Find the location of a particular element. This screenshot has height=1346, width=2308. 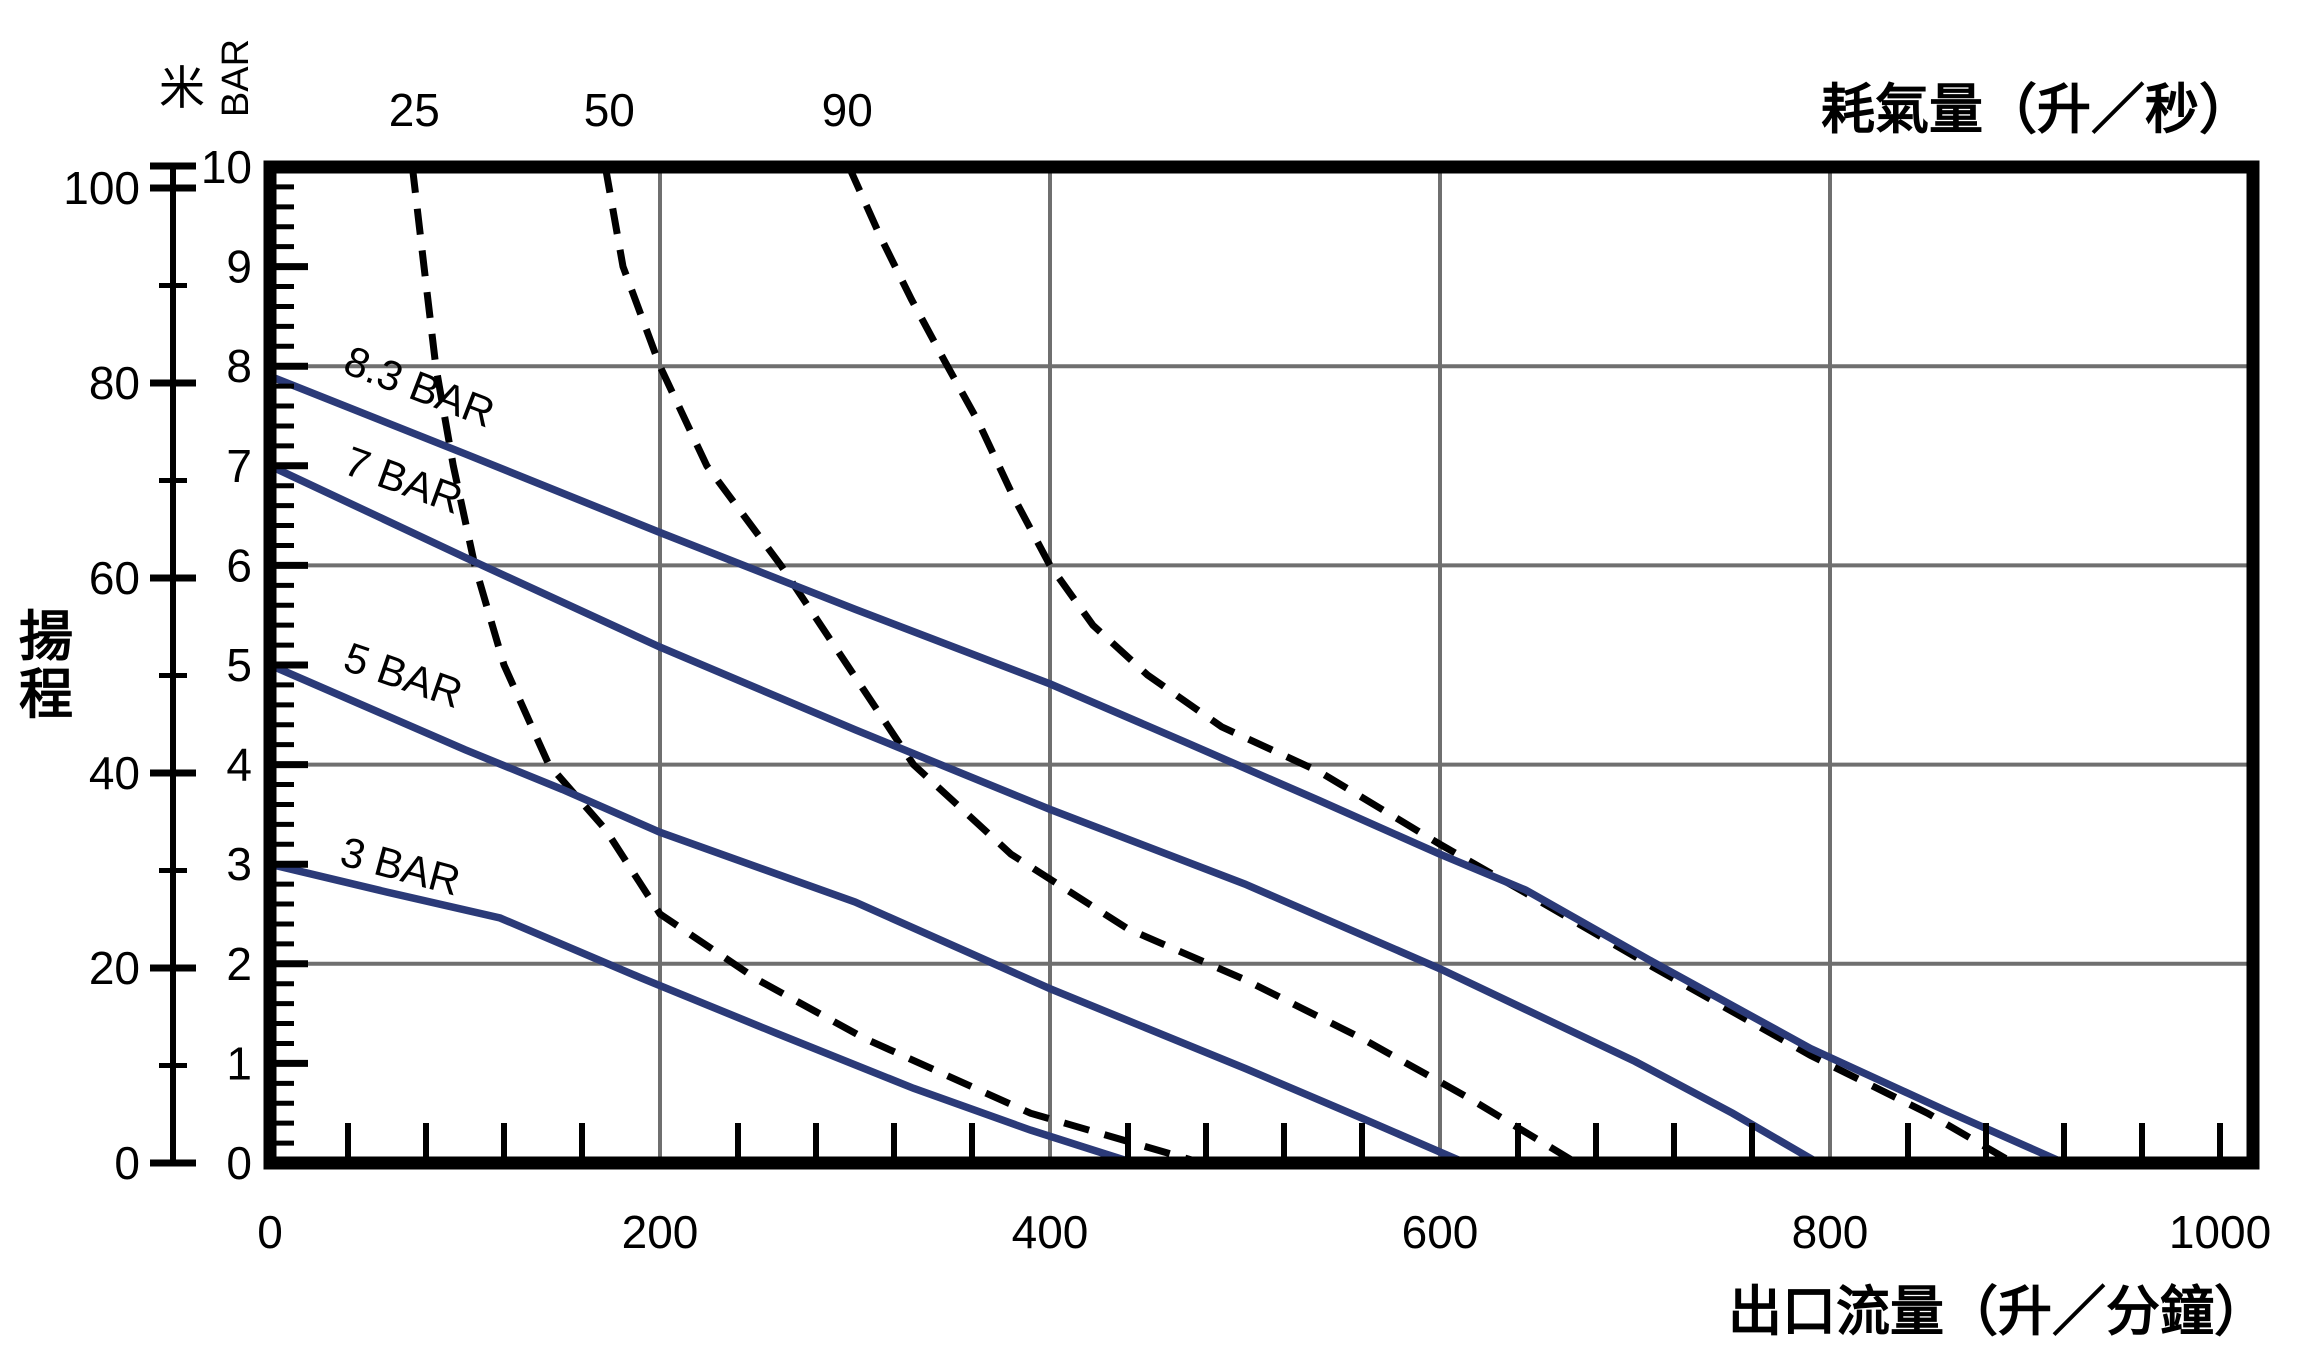

meter-unit-label: 米 is located at coordinates (182, 88).